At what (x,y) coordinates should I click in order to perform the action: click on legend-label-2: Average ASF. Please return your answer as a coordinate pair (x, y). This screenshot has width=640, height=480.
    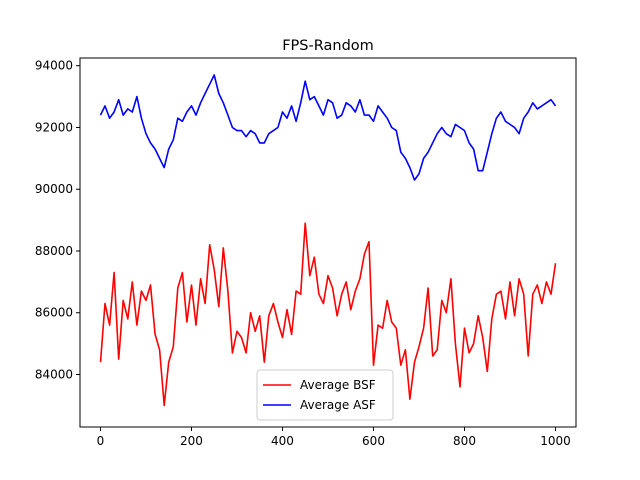
    Looking at the image, I should click on (338, 405).